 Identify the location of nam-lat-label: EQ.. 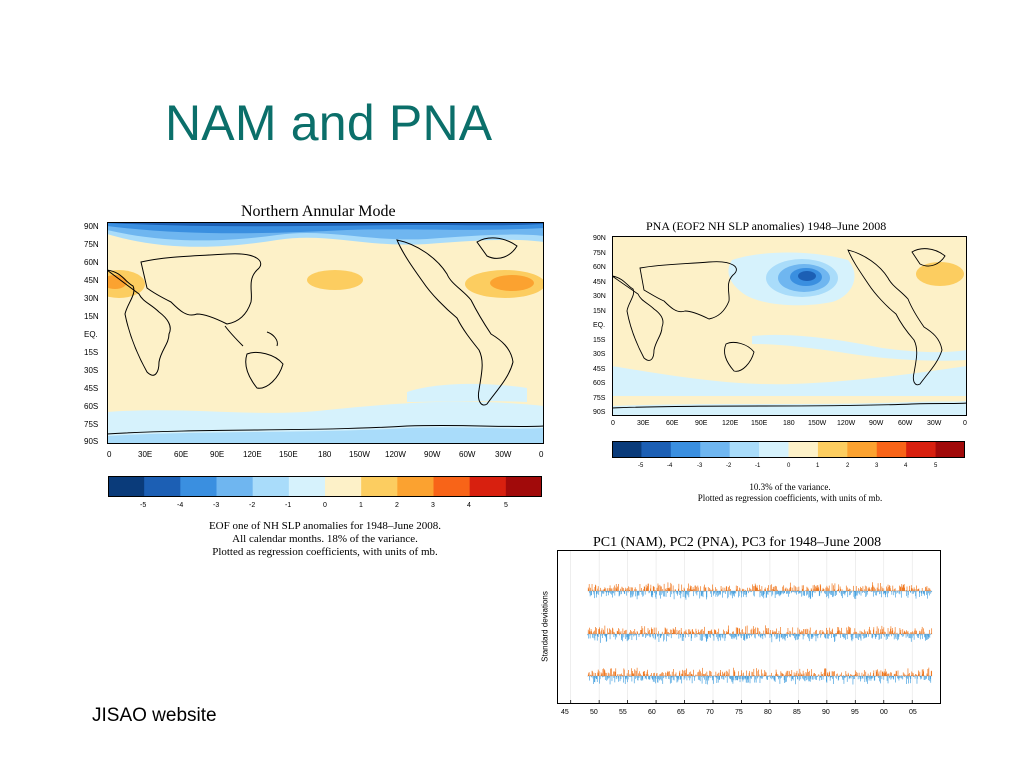
(91, 334).